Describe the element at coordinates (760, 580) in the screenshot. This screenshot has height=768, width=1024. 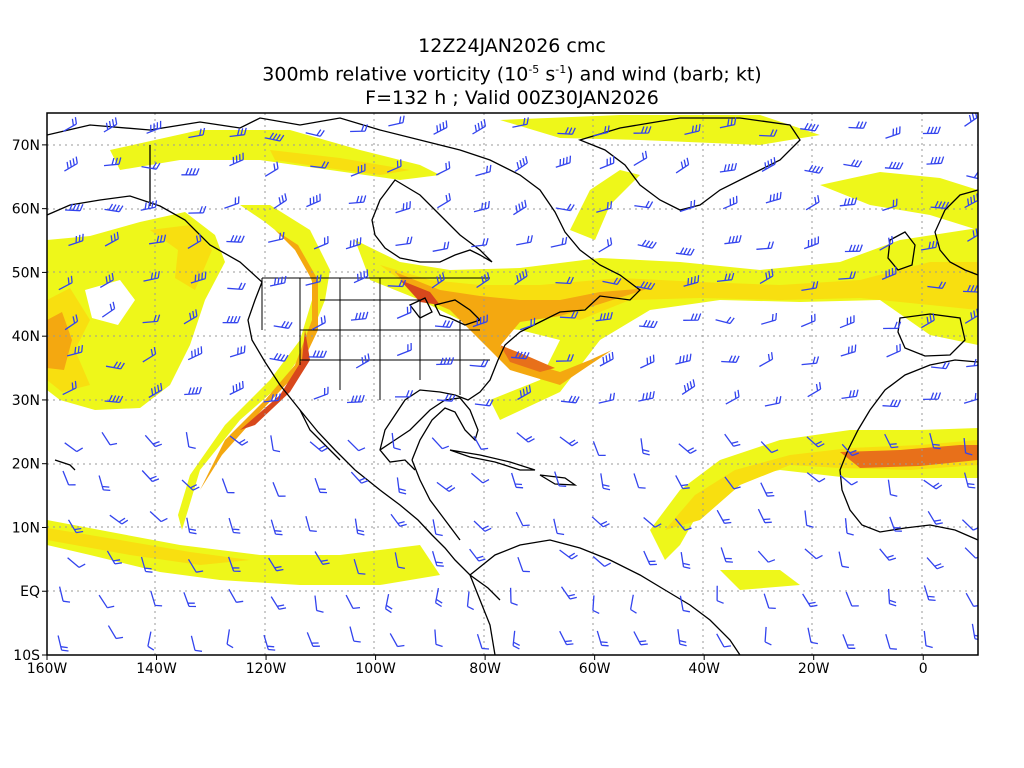
I see `vorticity-band` at that location.